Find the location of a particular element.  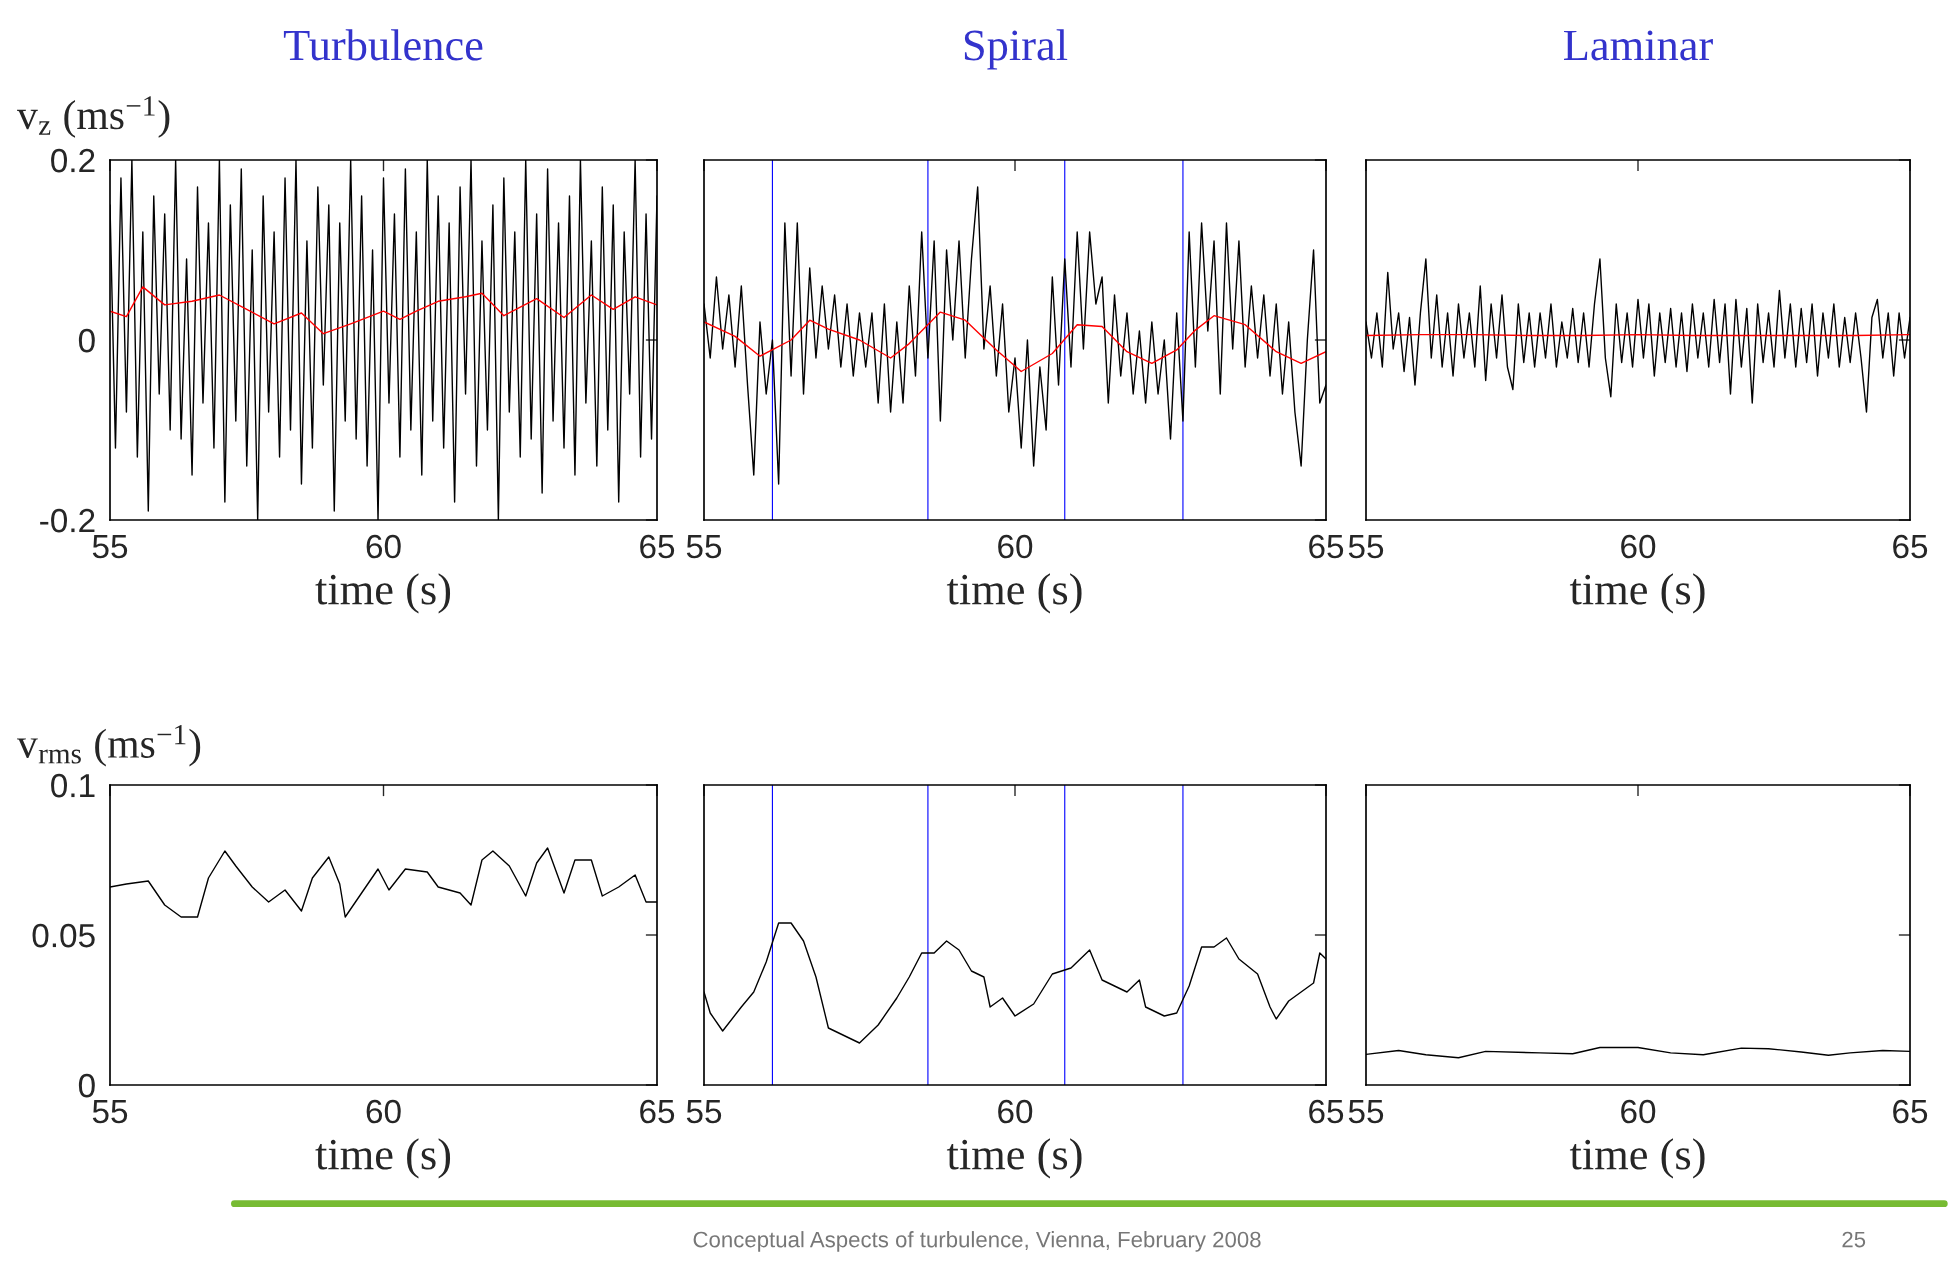

text: Conceptual Aspects of turbulence, Vienna, February 2008 is located at coordinates (977, 1241).